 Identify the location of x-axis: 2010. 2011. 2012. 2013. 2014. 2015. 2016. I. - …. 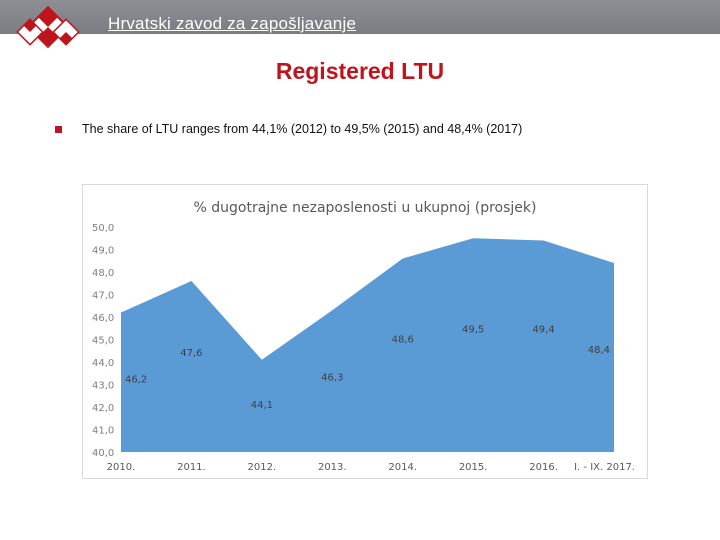
(371, 467).